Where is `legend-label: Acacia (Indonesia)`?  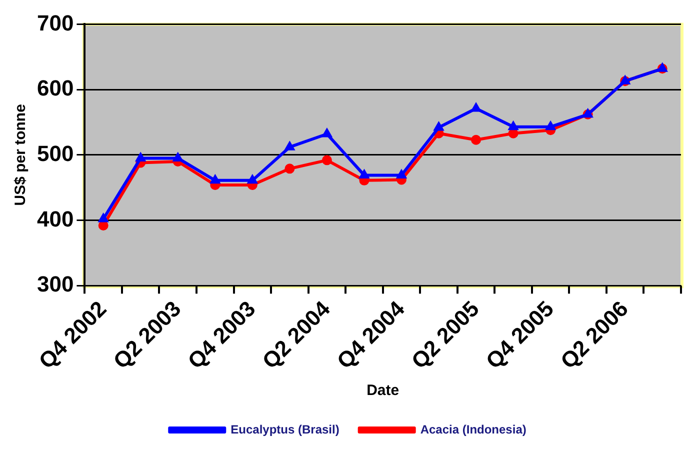
legend-label: Acacia (Indonesia) is located at coordinates (473, 429).